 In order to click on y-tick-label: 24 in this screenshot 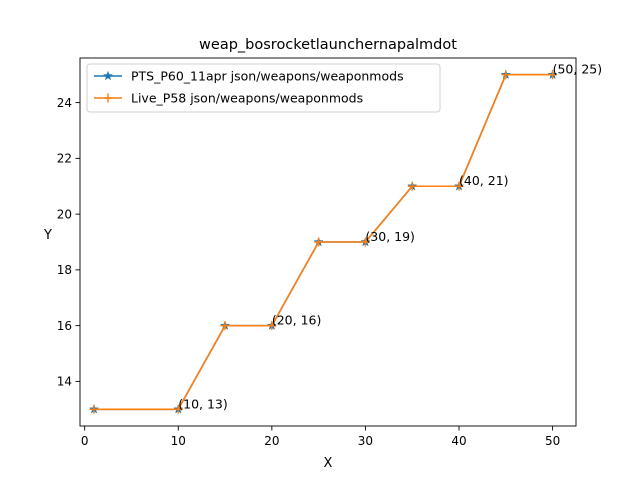, I will do `click(64, 103)`.